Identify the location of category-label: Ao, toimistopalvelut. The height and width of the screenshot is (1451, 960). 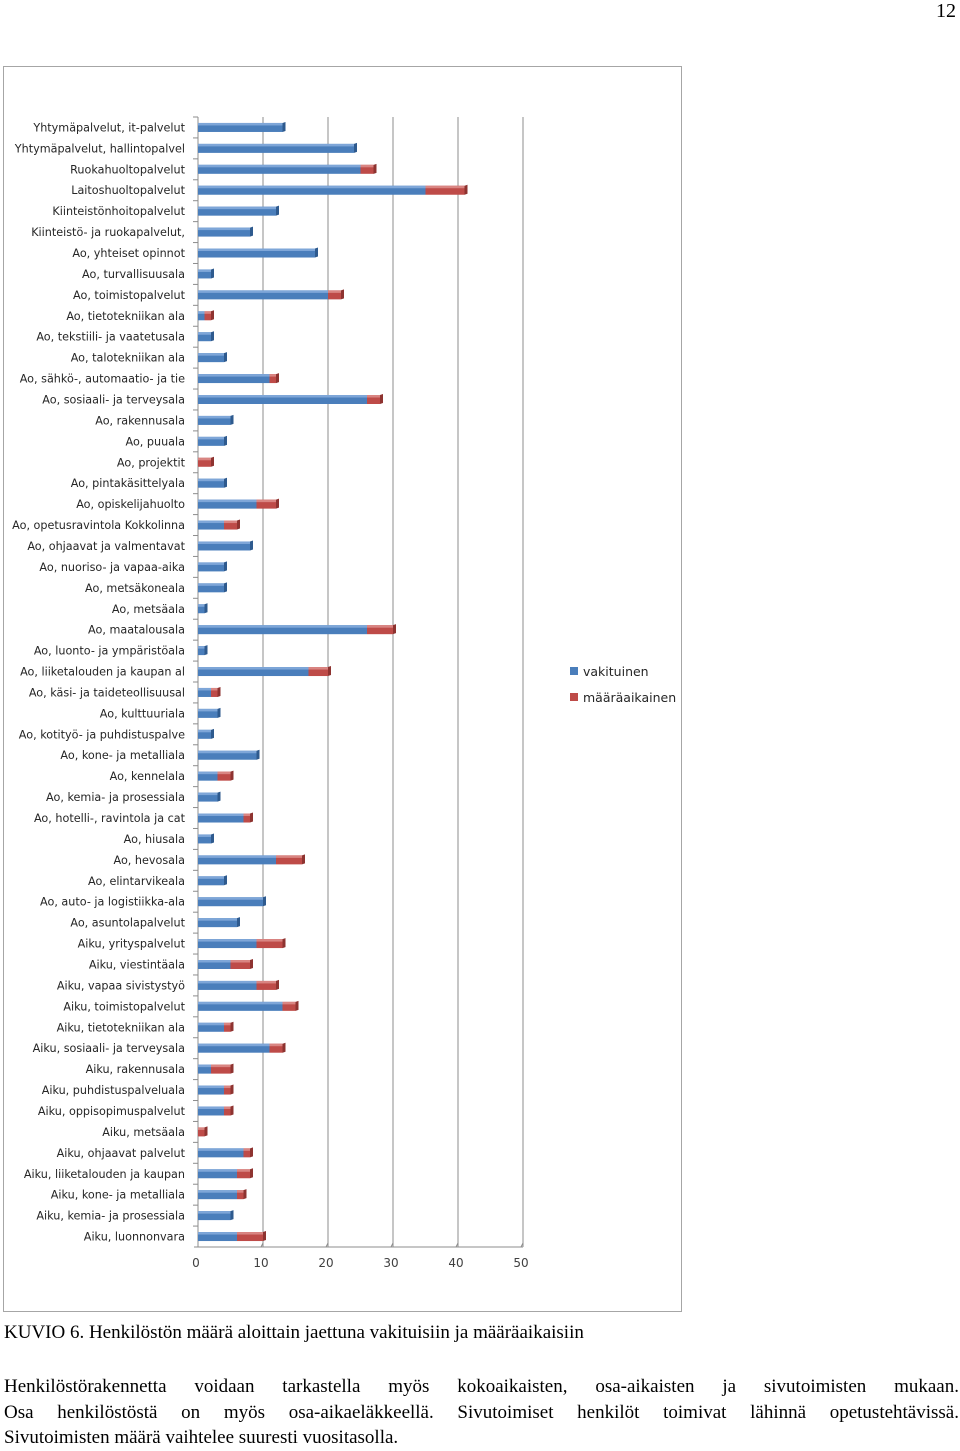
(129, 295).